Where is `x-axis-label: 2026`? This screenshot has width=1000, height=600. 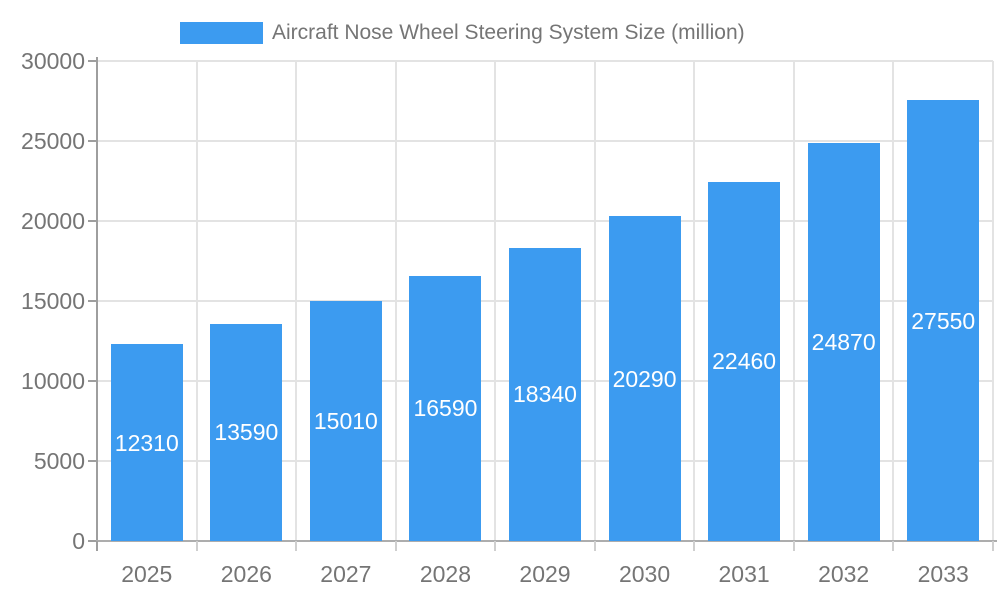
x-axis-label: 2026 is located at coordinates (246, 574).